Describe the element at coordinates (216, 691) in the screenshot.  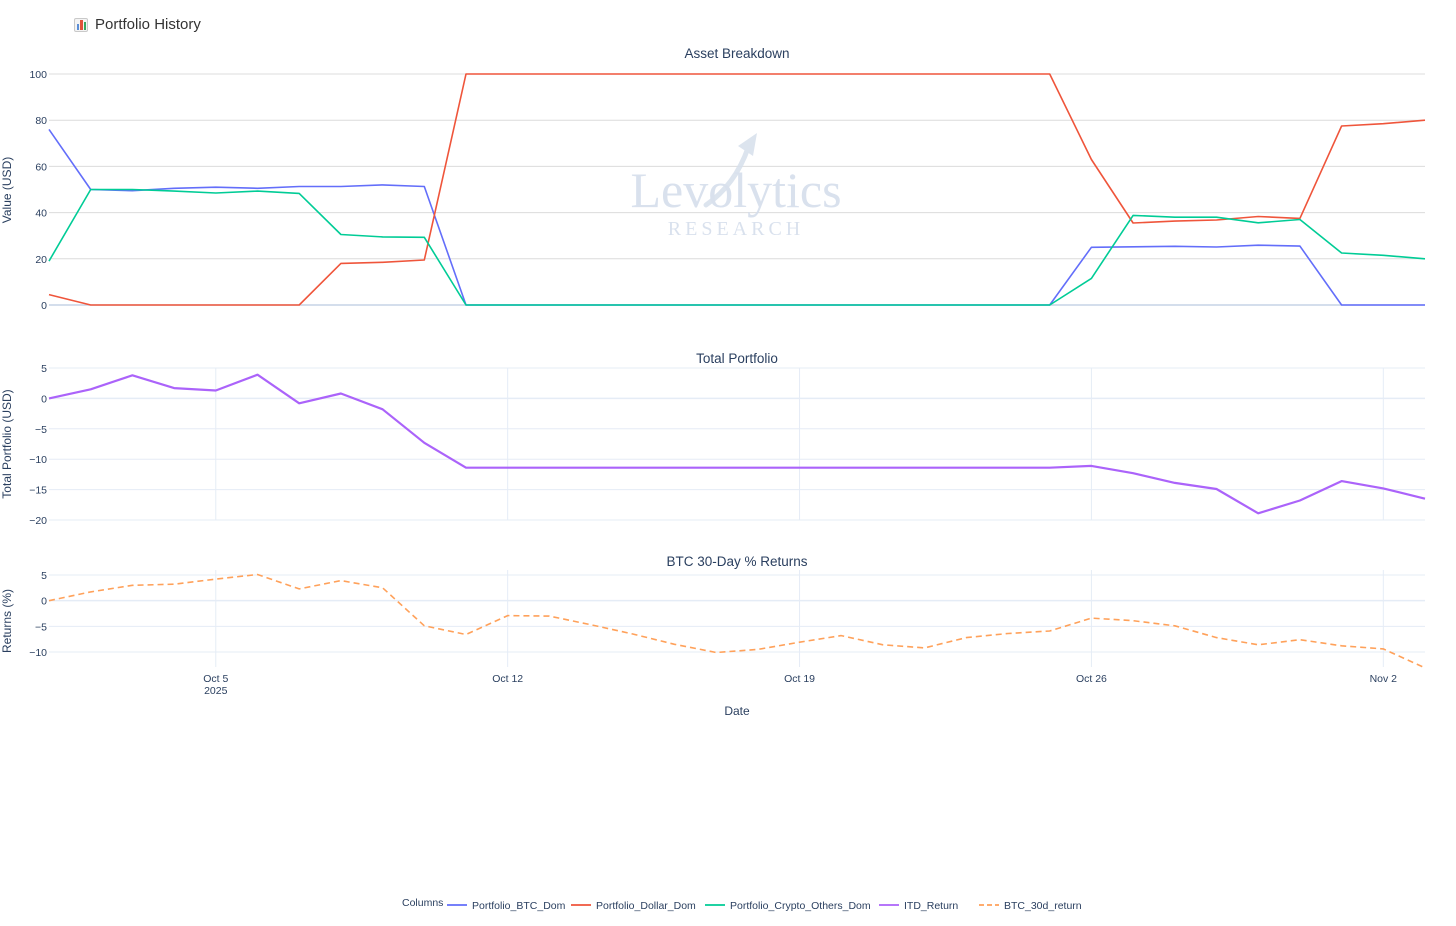
I see `x-tick-sublabel: 2025` at that location.